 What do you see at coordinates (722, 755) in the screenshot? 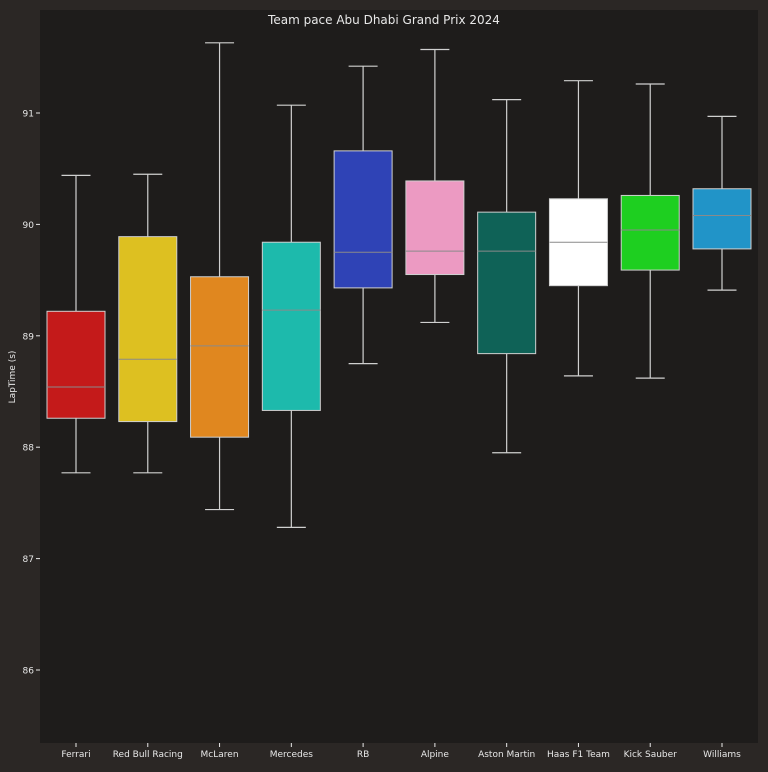
I see `x-tick-label: Williams` at bounding box center [722, 755].